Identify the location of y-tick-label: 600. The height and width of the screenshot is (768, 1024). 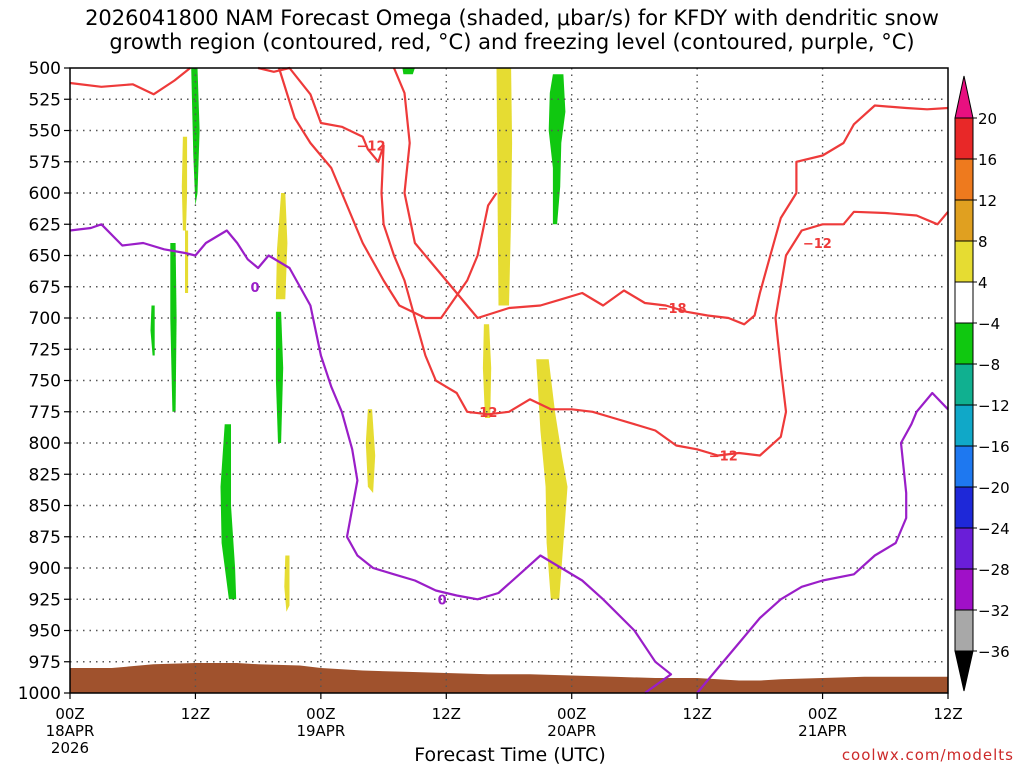
(45, 194).